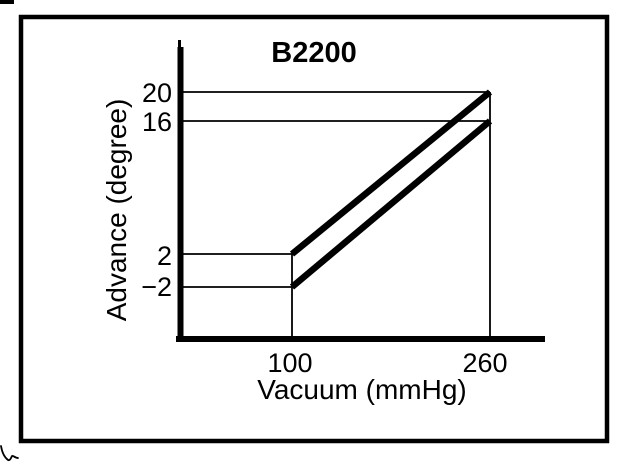  What do you see at coordinates (116, 210) in the screenshot?
I see `y-axis-label: Advance (degree)` at bounding box center [116, 210].